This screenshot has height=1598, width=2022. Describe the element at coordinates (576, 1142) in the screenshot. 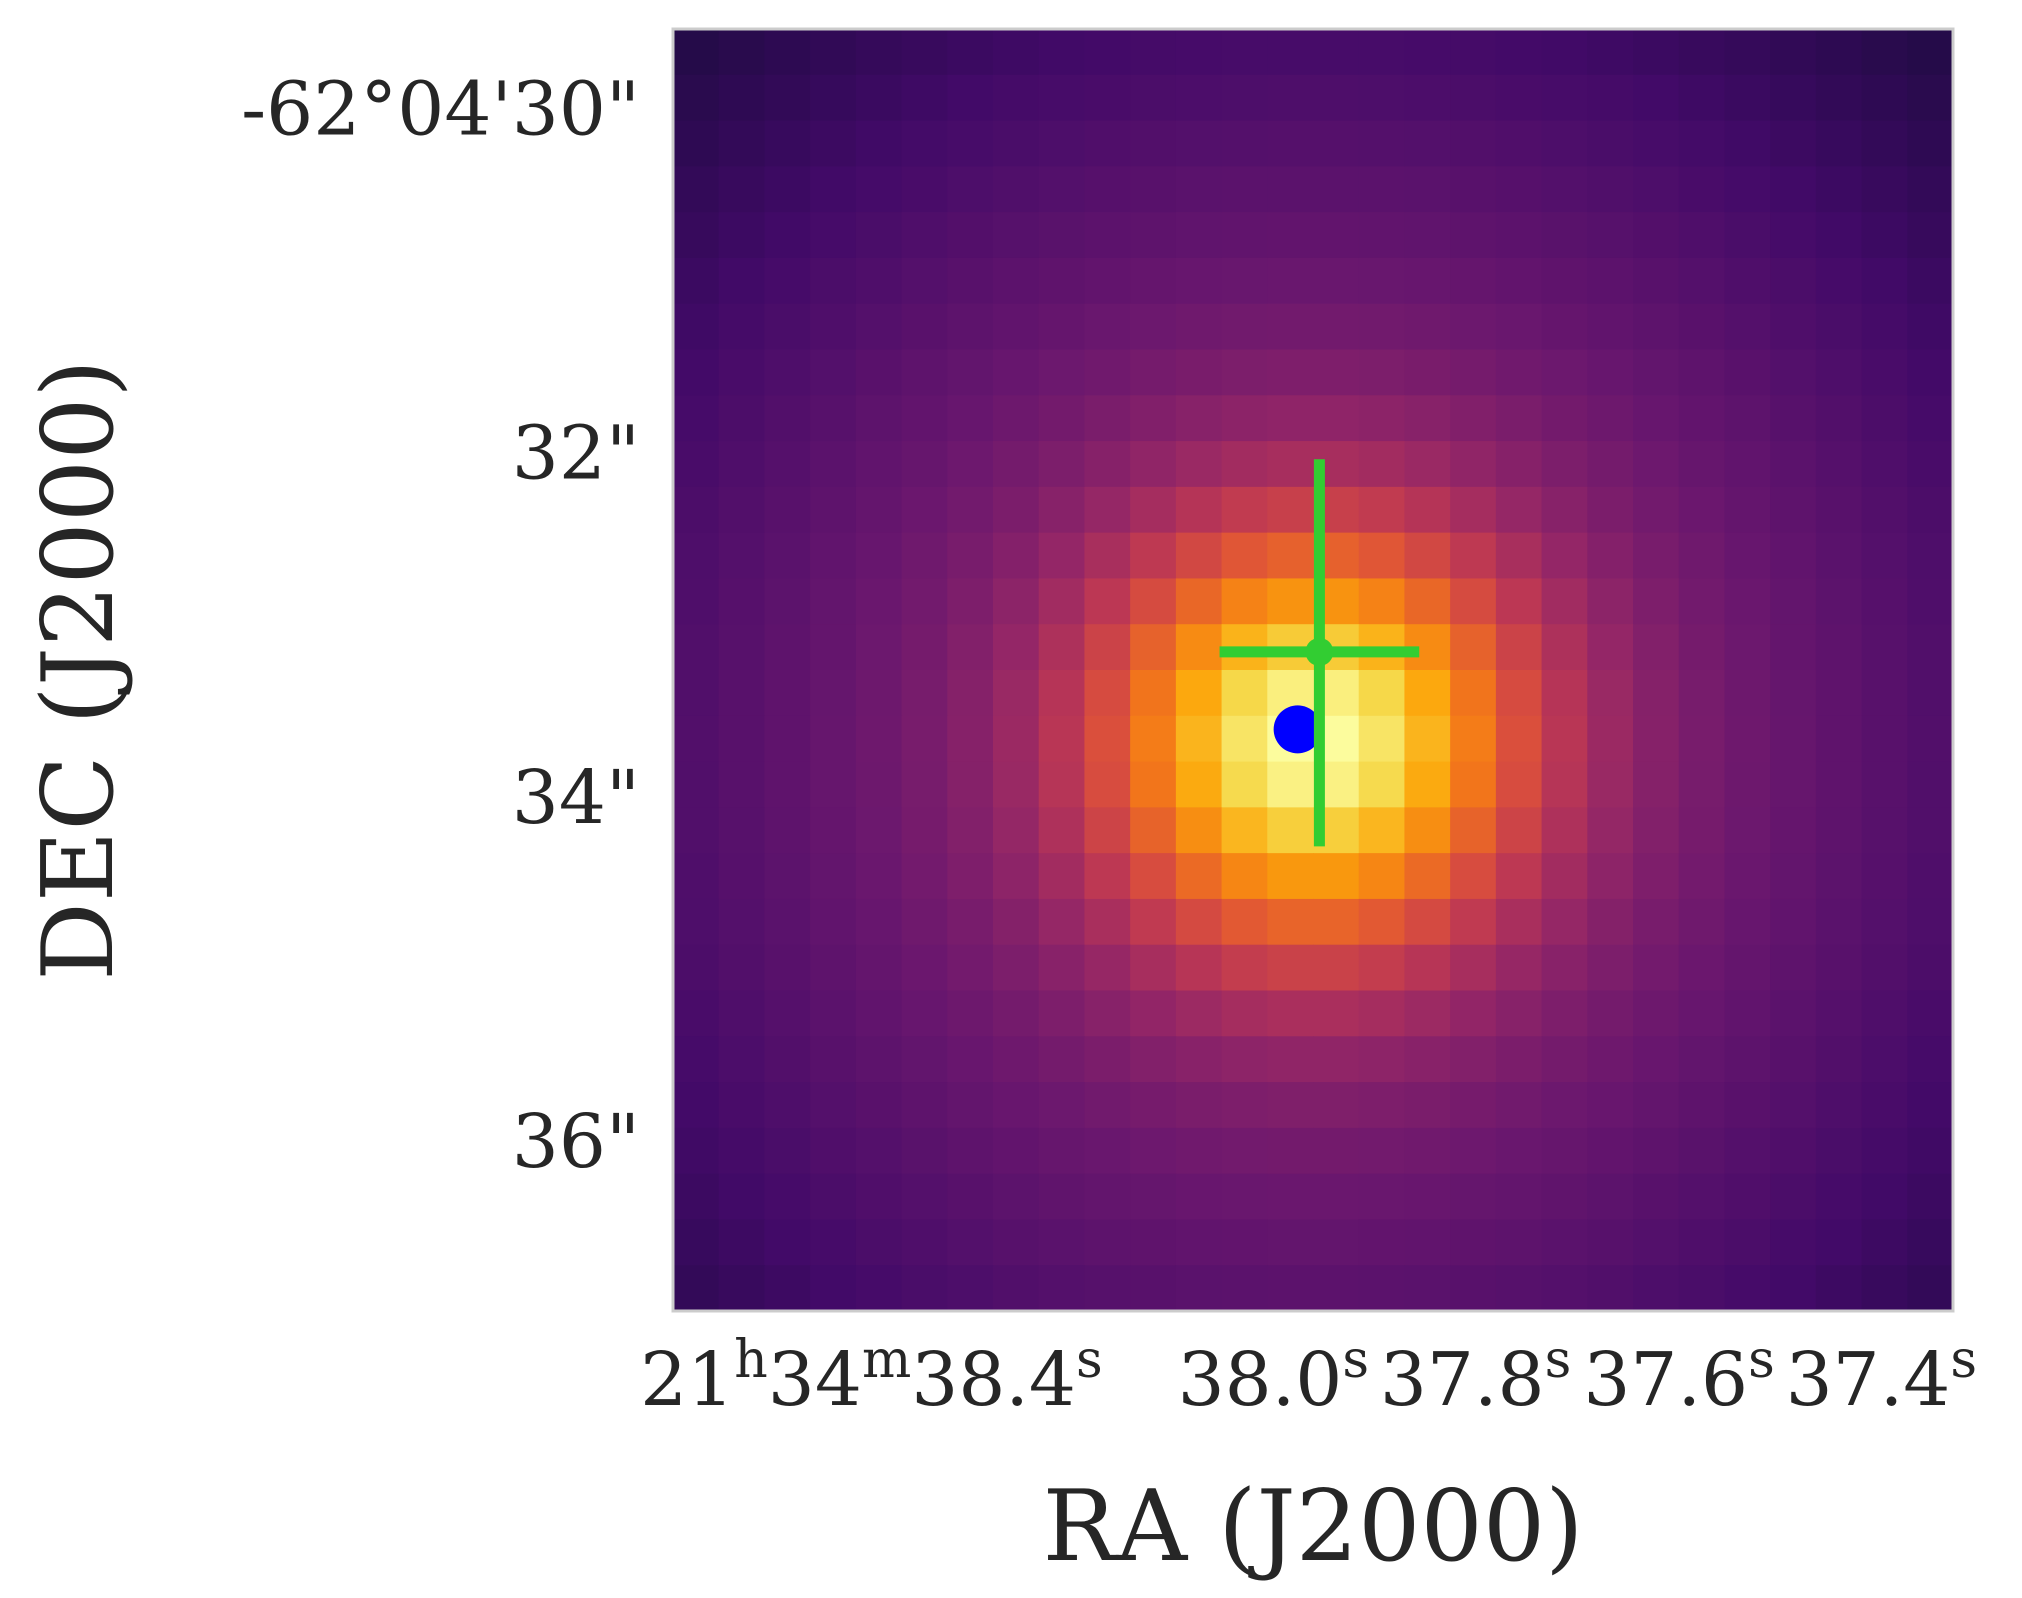

I see `y-tick-label: 36"` at that location.